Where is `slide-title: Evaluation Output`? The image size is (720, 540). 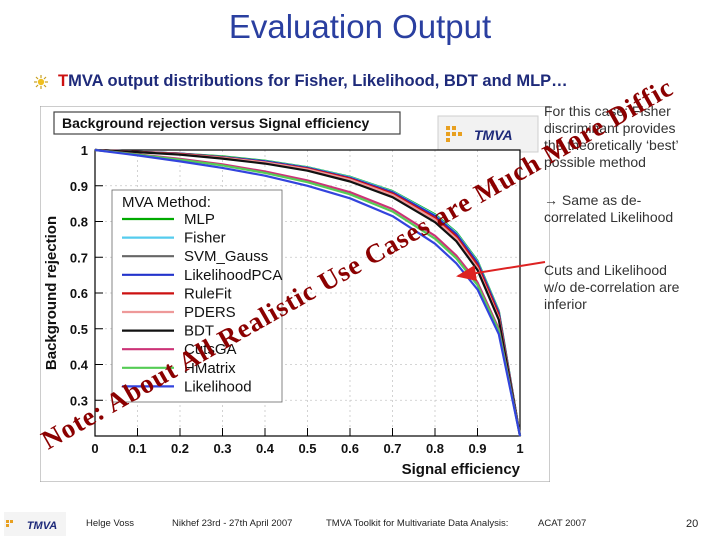
slide-title: Evaluation Output is located at coordinates (360, 26).